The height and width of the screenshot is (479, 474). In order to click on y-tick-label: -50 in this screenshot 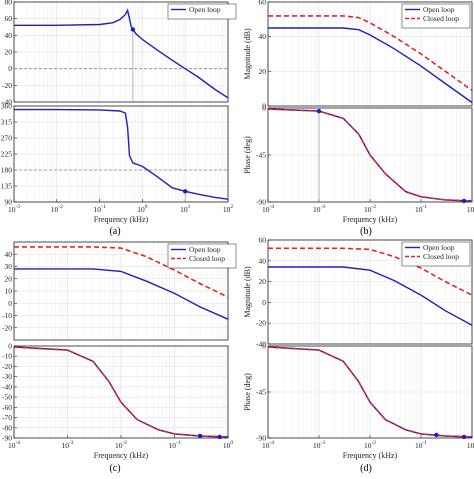, I will do `click(7, 397)`.